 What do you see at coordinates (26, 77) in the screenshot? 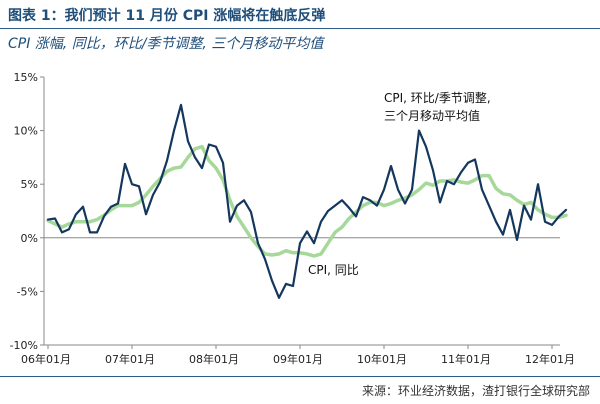
I see `y-tick-label: 15%` at bounding box center [26, 77].